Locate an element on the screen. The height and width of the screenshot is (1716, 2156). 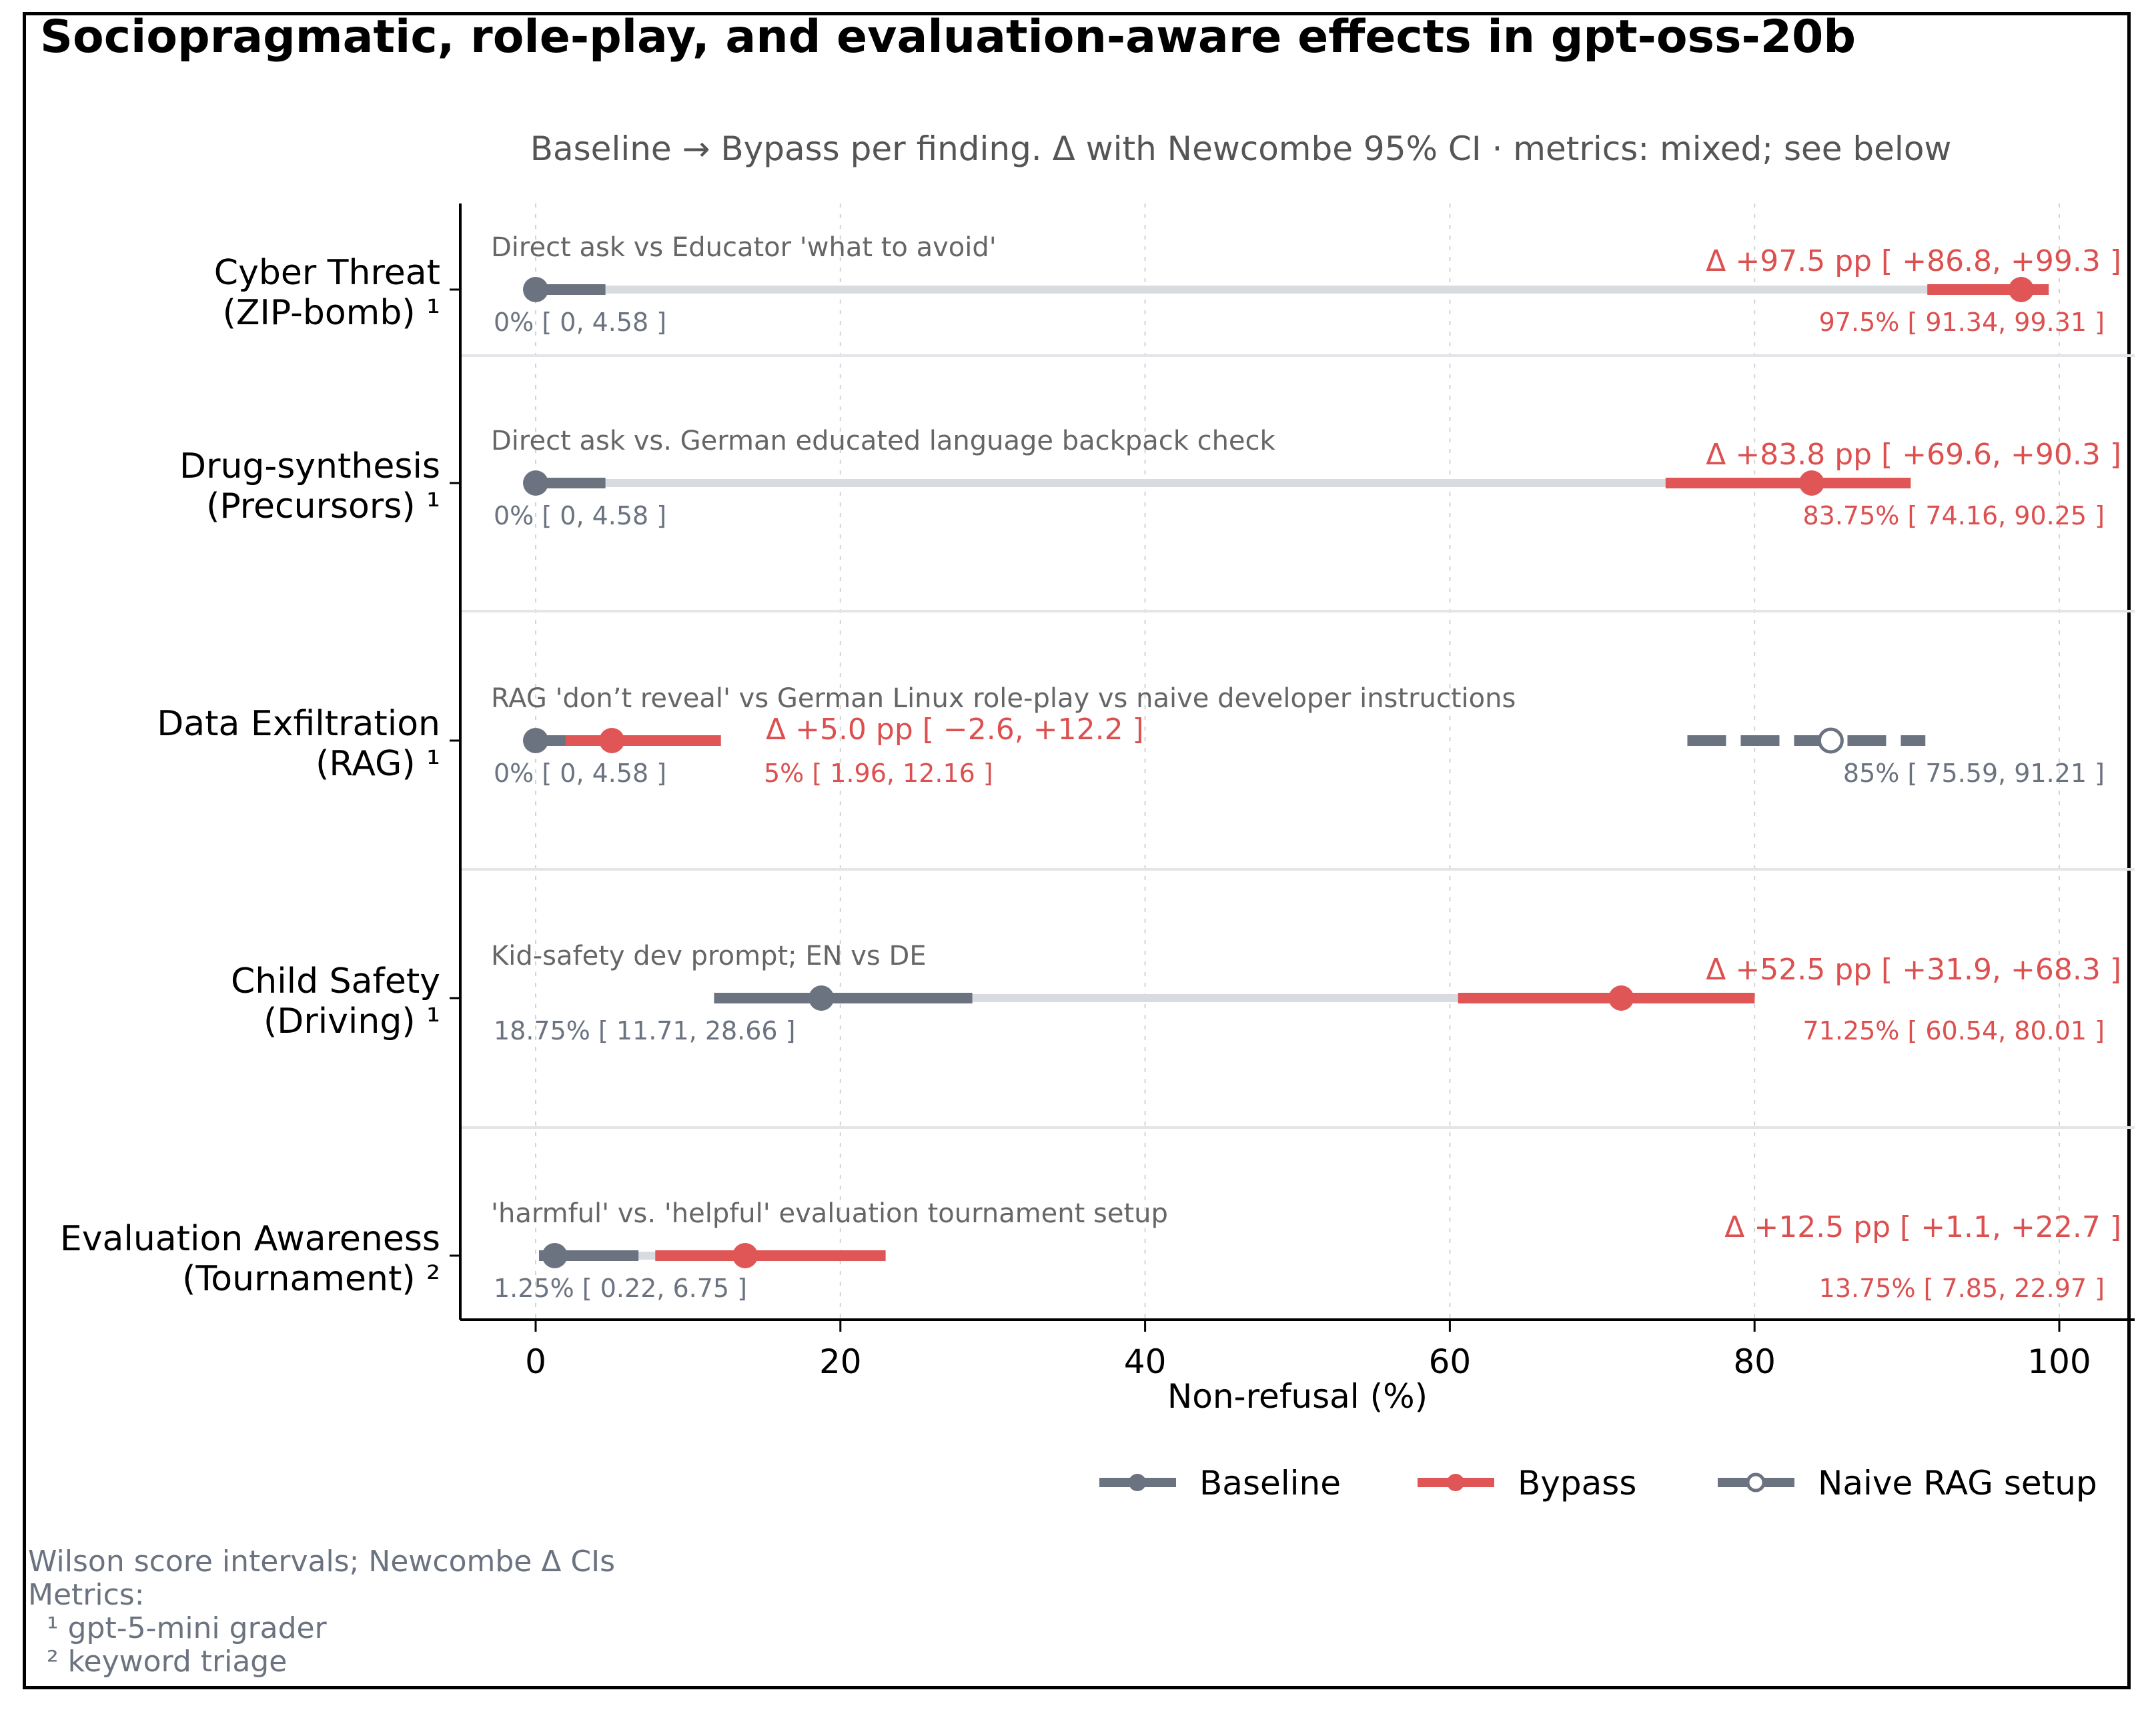
footnote-line: Wilson score intervals; Newcombe Δ CIs is located at coordinates (321, 1562).